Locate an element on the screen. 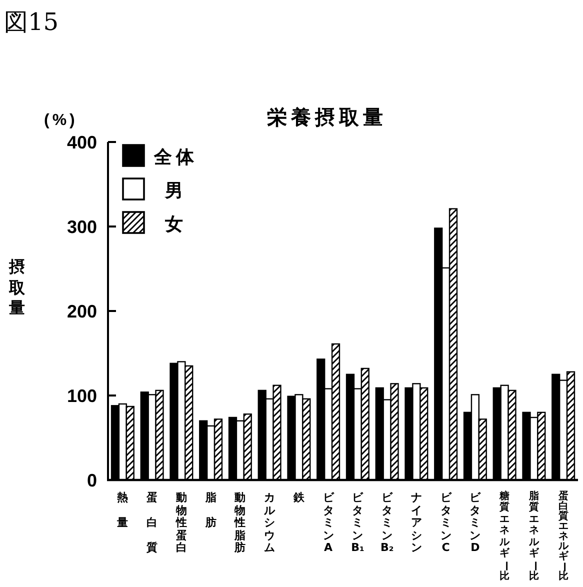 The width and height of the screenshot is (583, 587). legend-label: 男 is located at coordinates (175, 191).